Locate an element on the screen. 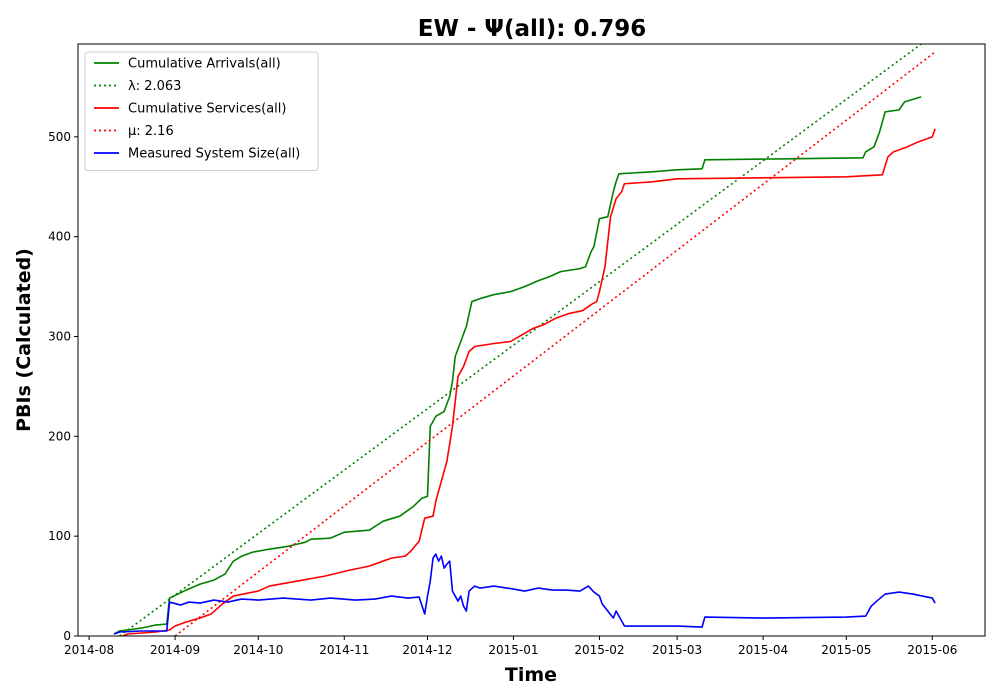 The width and height of the screenshot is (1000, 700). x-tick-label: 2014-09 is located at coordinates (175, 650).